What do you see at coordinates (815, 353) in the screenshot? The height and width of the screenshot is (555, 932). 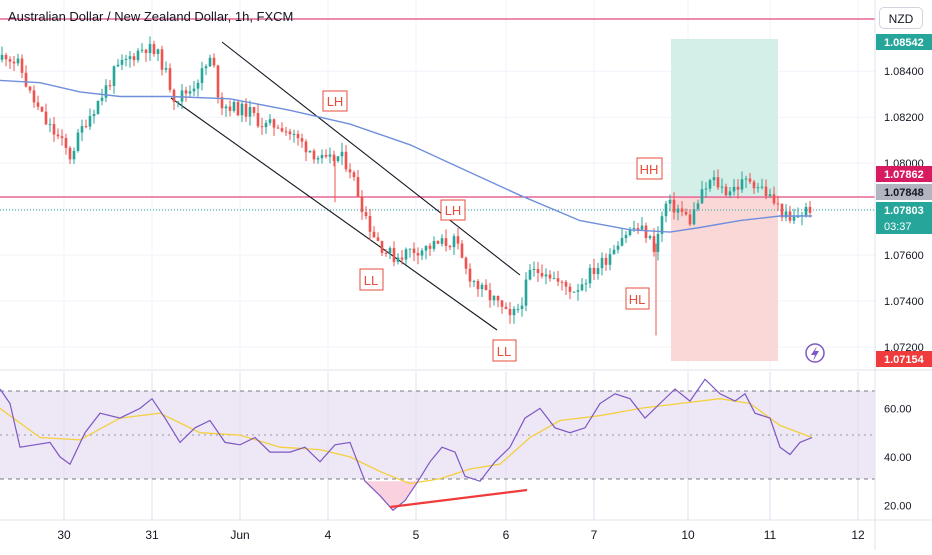 I see `lightning-icon` at bounding box center [815, 353].